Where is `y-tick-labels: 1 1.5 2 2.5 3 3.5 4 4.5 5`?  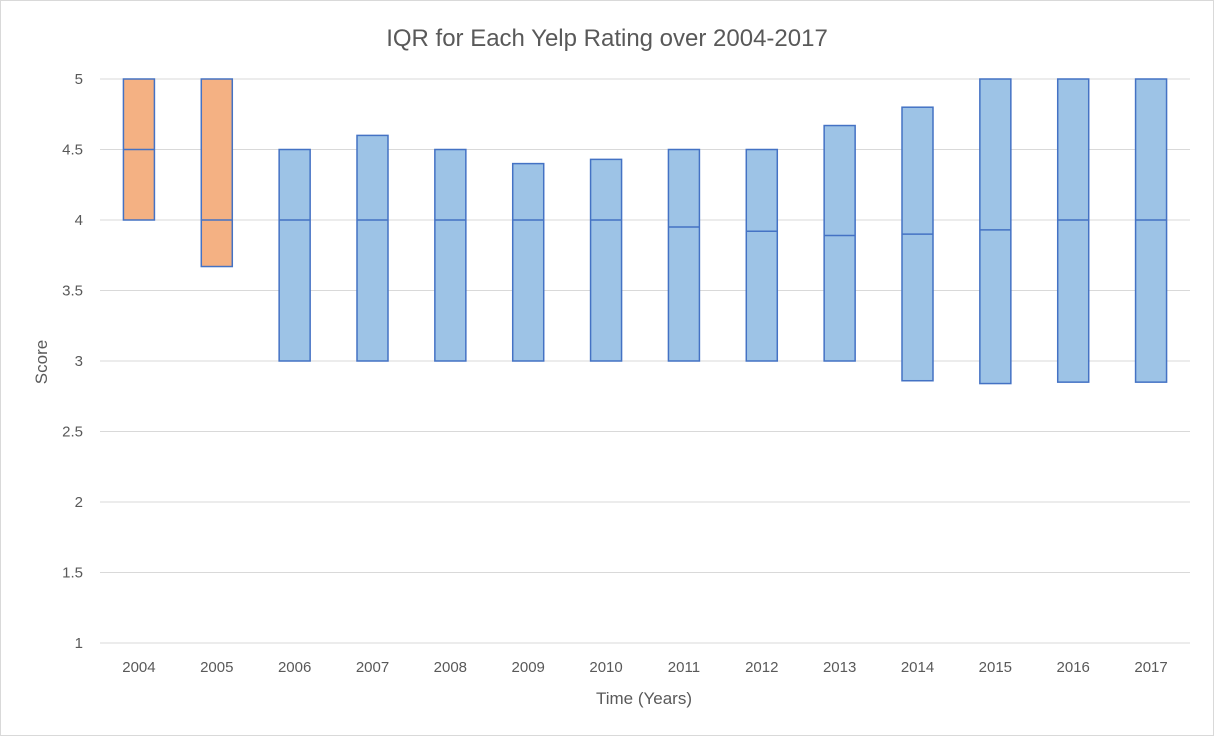 y-tick-labels: 1 1.5 2 2.5 3 3.5 4 4.5 5 is located at coordinates (72, 361).